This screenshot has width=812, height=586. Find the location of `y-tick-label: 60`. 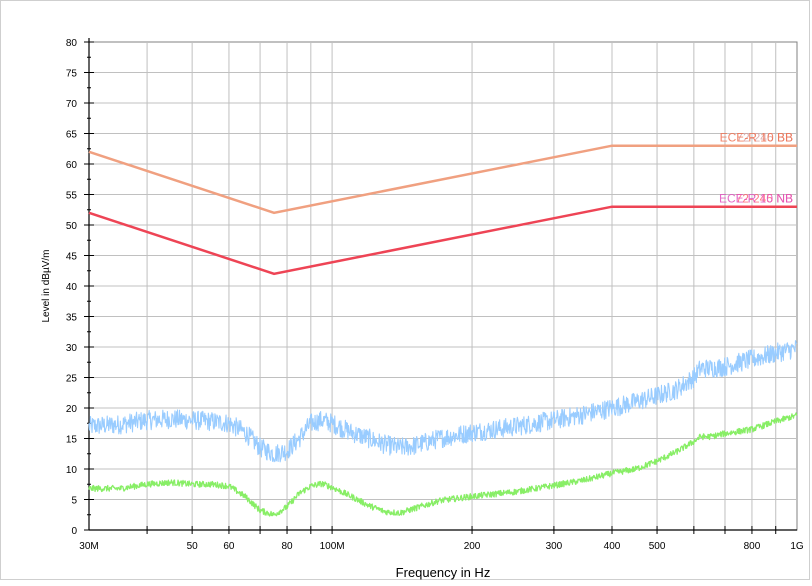

y-tick-label: 60 is located at coordinates (72, 165).